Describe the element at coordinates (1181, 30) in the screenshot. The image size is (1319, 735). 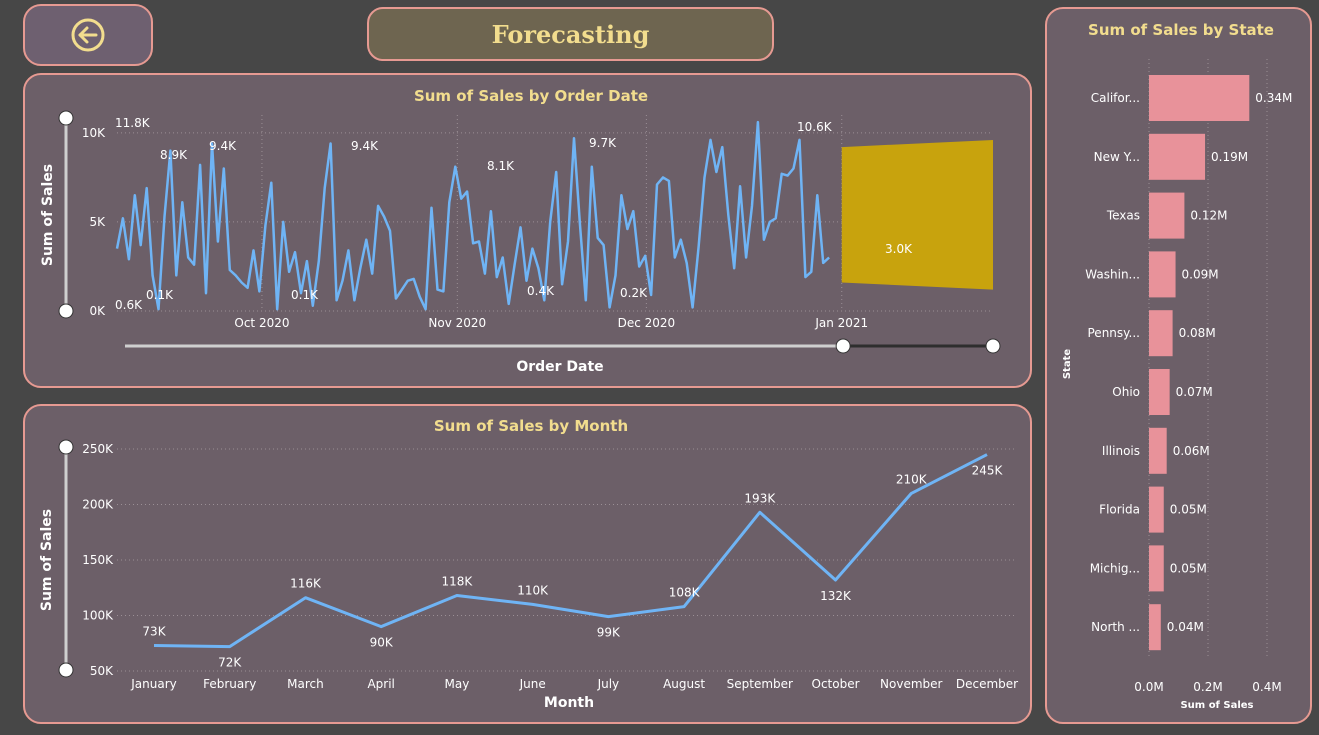
I see `chart-title: Sum of Sales by State` at that location.